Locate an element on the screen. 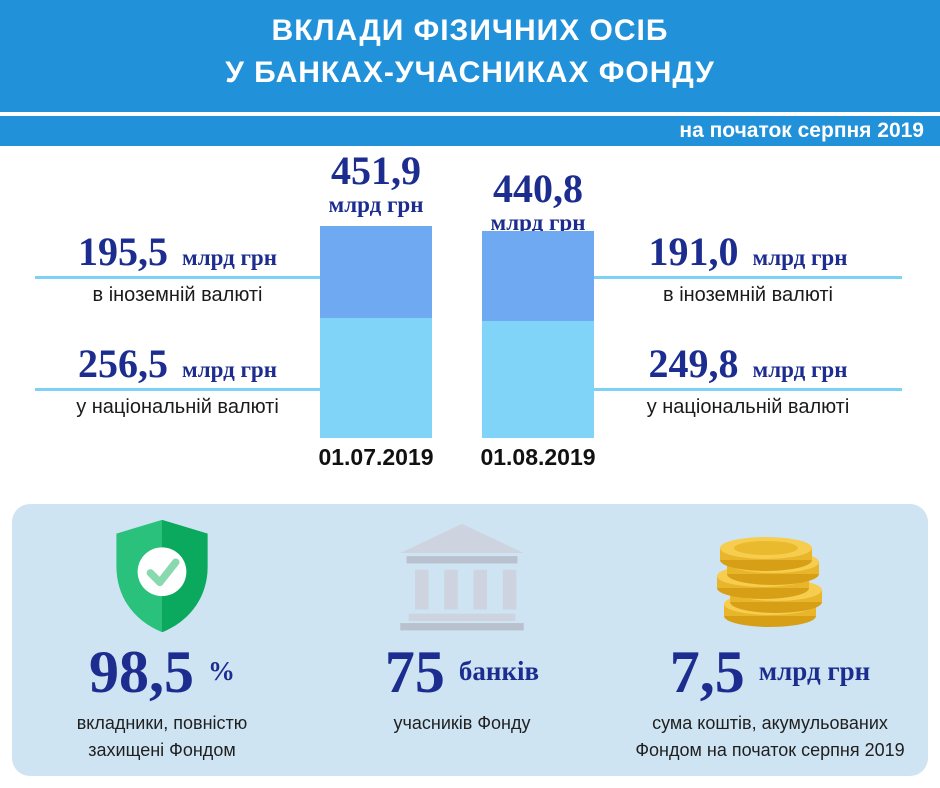  stat-funds-number: 7,5 млрд грн is located at coordinates (770, 672).